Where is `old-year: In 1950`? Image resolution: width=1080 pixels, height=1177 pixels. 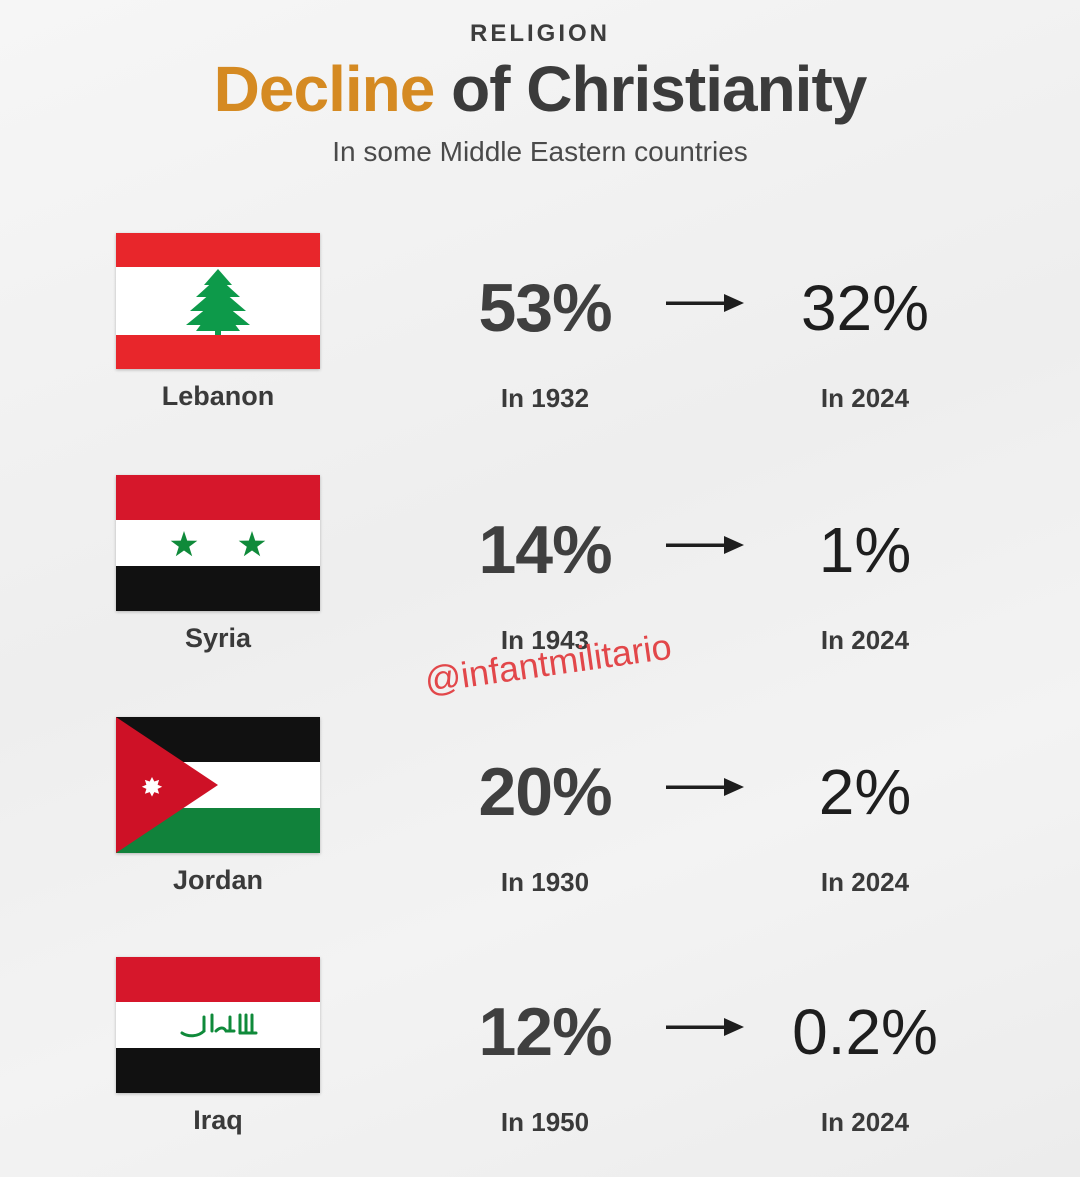 old-year: In 1950 is located at coordinates (545, 1122).